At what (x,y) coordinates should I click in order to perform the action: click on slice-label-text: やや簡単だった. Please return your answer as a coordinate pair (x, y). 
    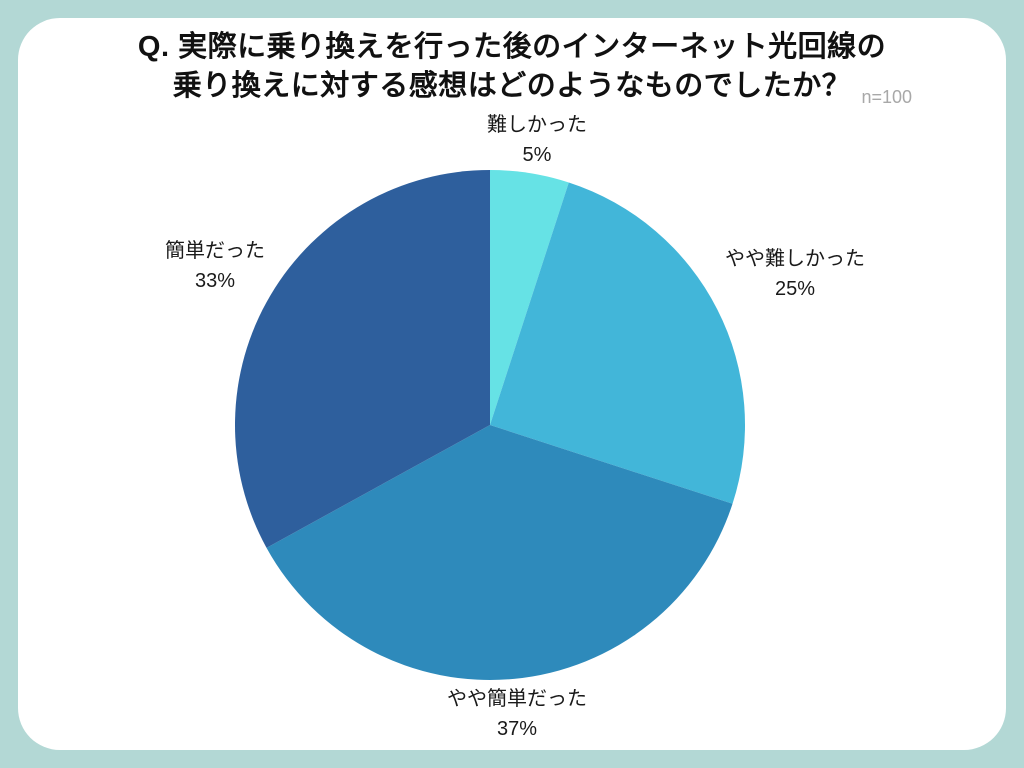
    Looking at the image, I should click on (517, 699).